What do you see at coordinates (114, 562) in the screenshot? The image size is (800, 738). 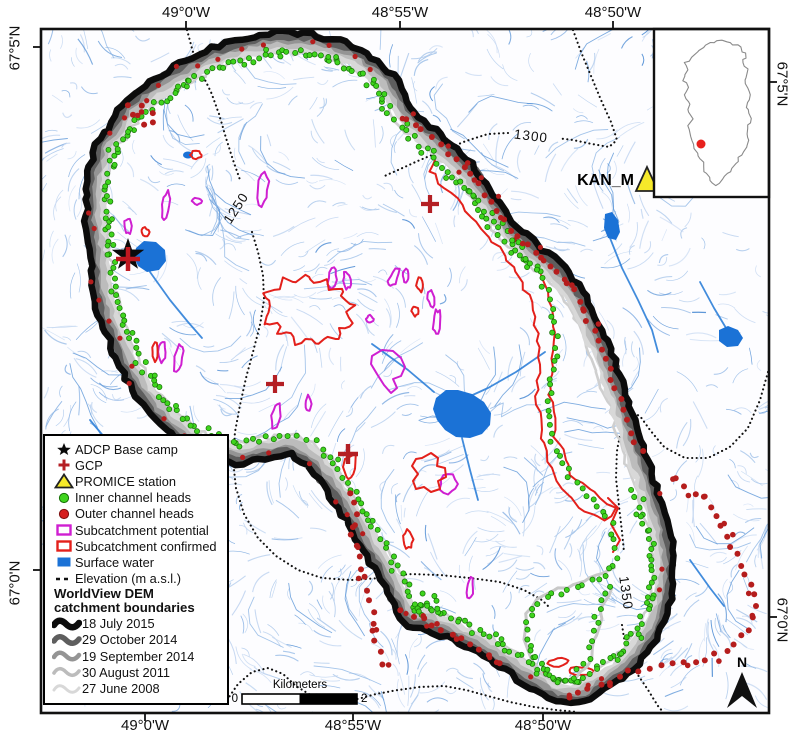 I see `legend-label: Surface water` at bounding box center [114, 562].